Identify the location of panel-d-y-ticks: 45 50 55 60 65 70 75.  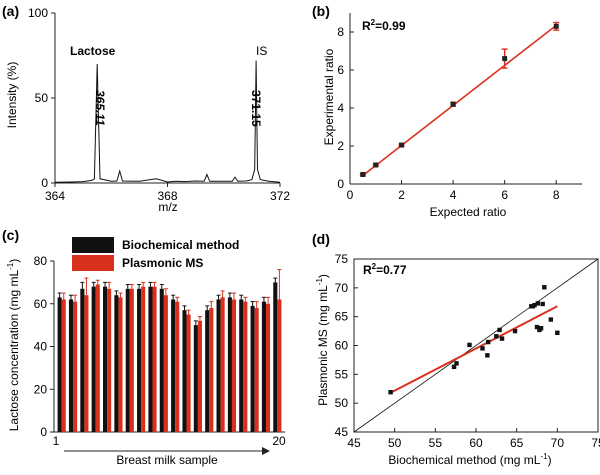
(346, 345).